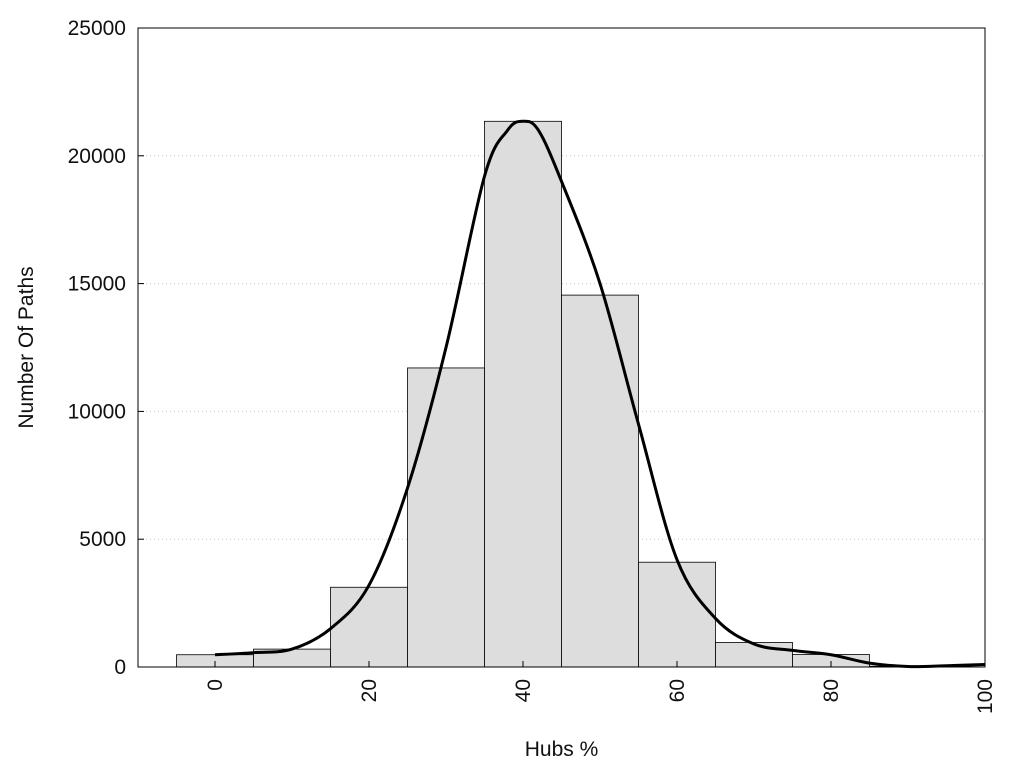 This screenshot has height=768, width=1024. I want to click on x-axis-title: Hubs %, so click(562, 749).